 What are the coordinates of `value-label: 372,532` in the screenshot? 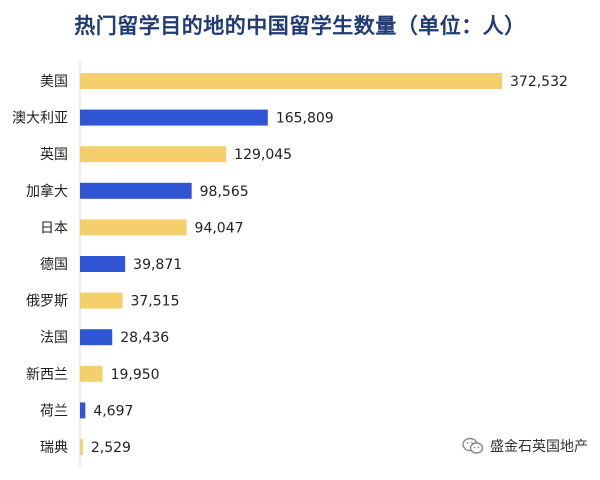 It's located at (539, 82).